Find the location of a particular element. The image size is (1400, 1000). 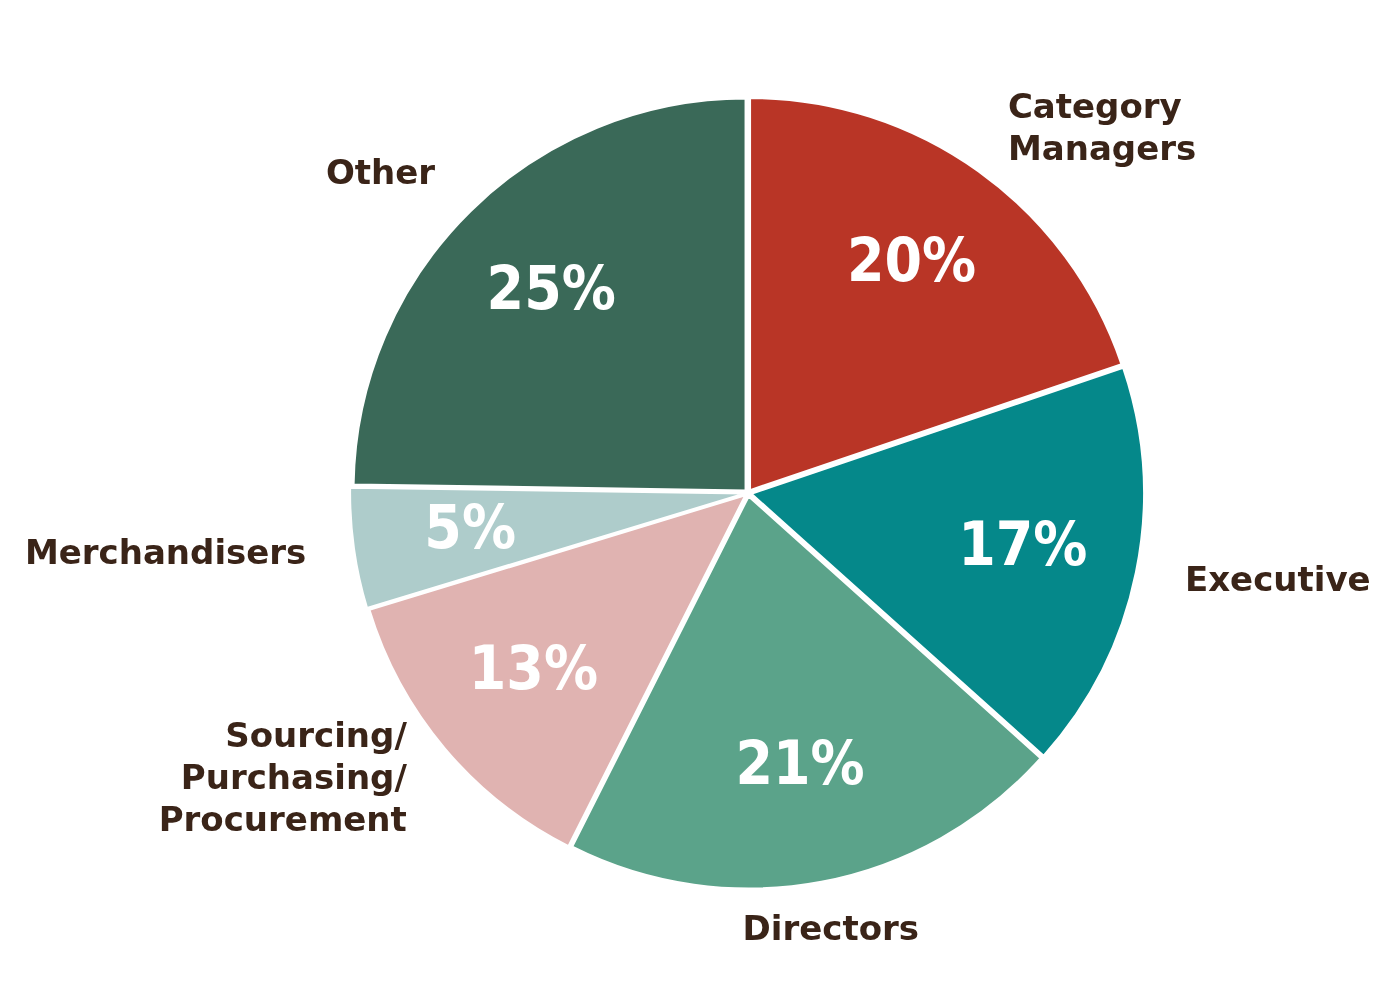

data-label: 21% is located at coordinates (800, 763).